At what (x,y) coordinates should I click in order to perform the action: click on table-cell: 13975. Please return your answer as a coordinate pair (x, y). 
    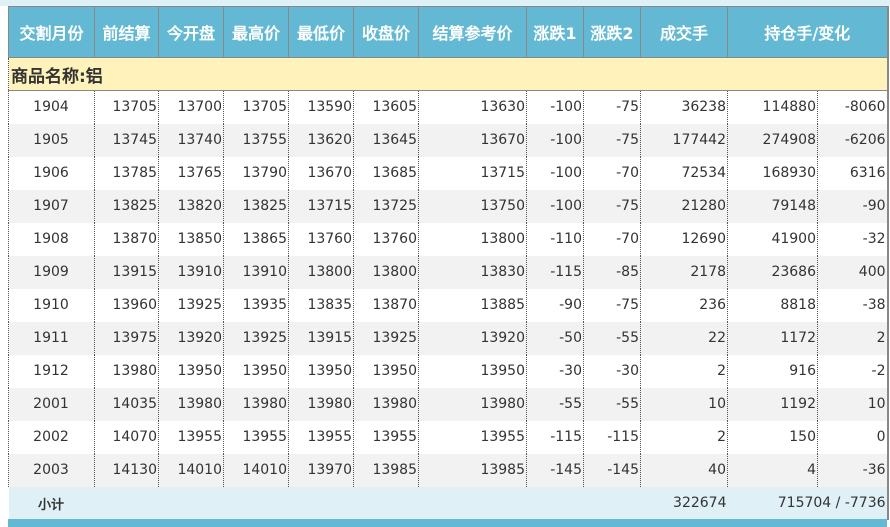
    Looking at the image, I should click on (126, 338).